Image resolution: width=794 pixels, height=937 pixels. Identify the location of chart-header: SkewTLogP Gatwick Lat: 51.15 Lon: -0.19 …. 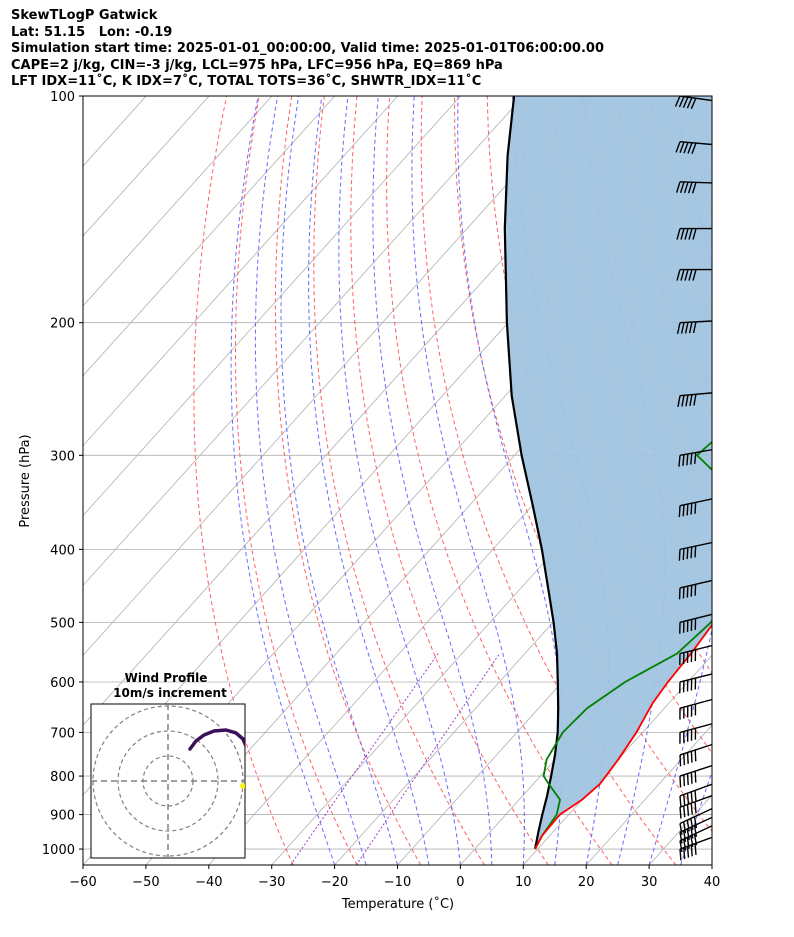
(307, 49).